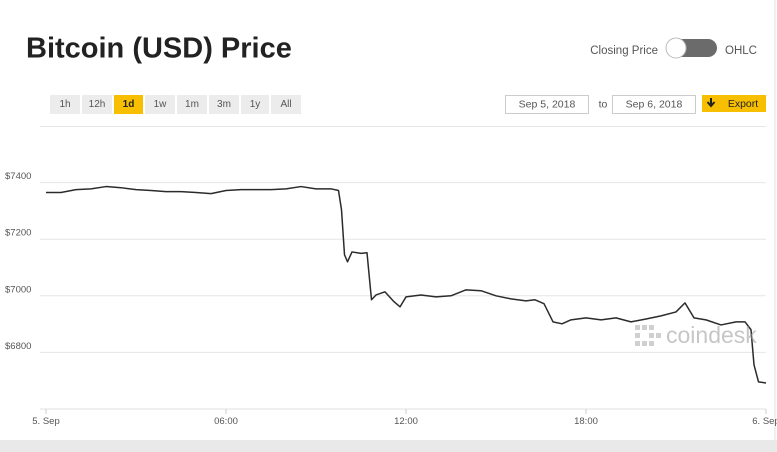 The width and height of the screenshot is (777, 452). Describe the element at coordinates (691, 48) in the screenshot. I see `toggle-switch` at that location.